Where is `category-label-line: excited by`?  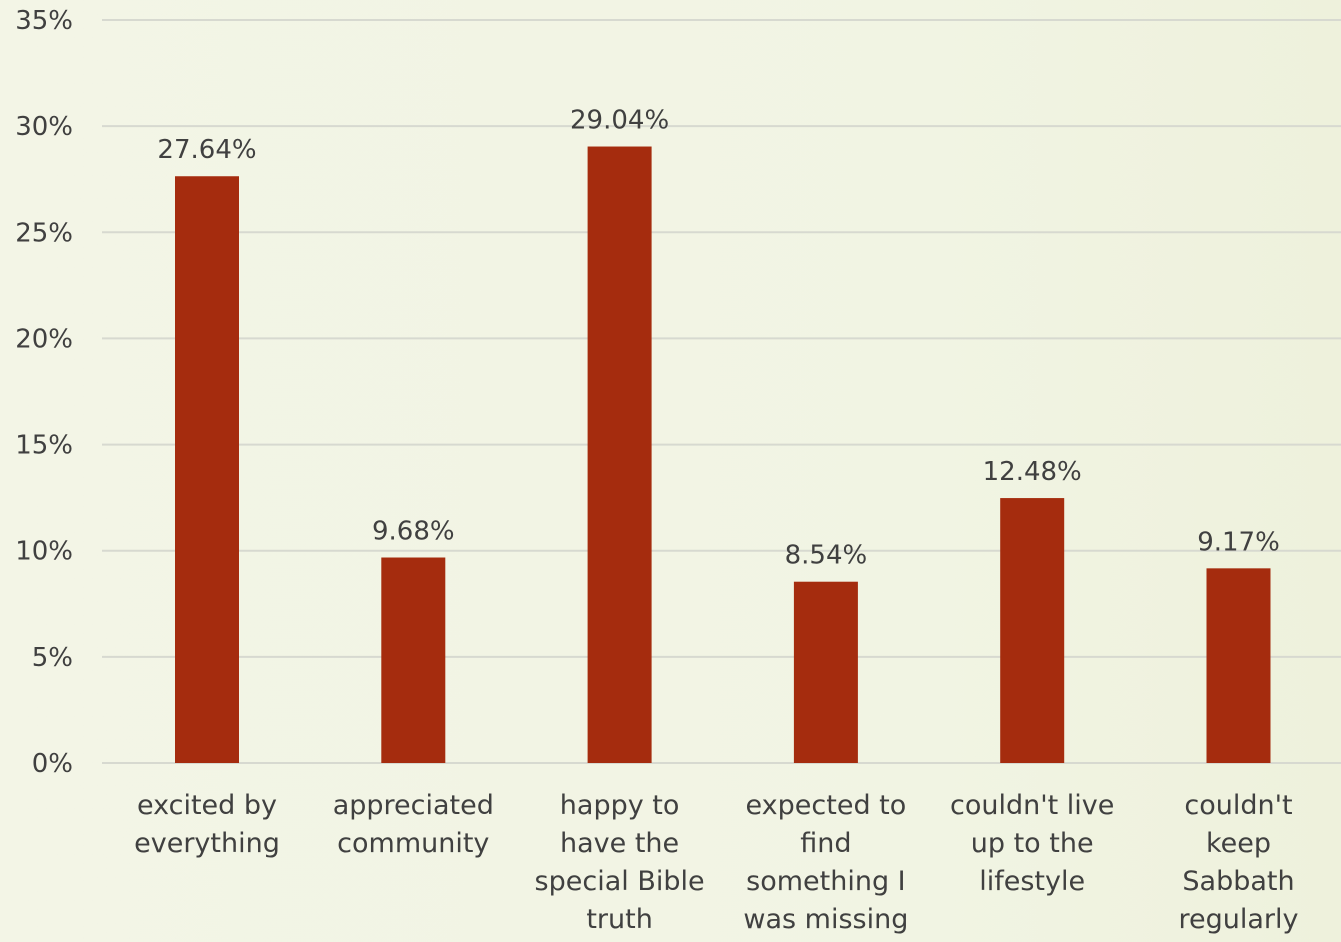 category-label-line: excited by is located at coordinates (207, 805).